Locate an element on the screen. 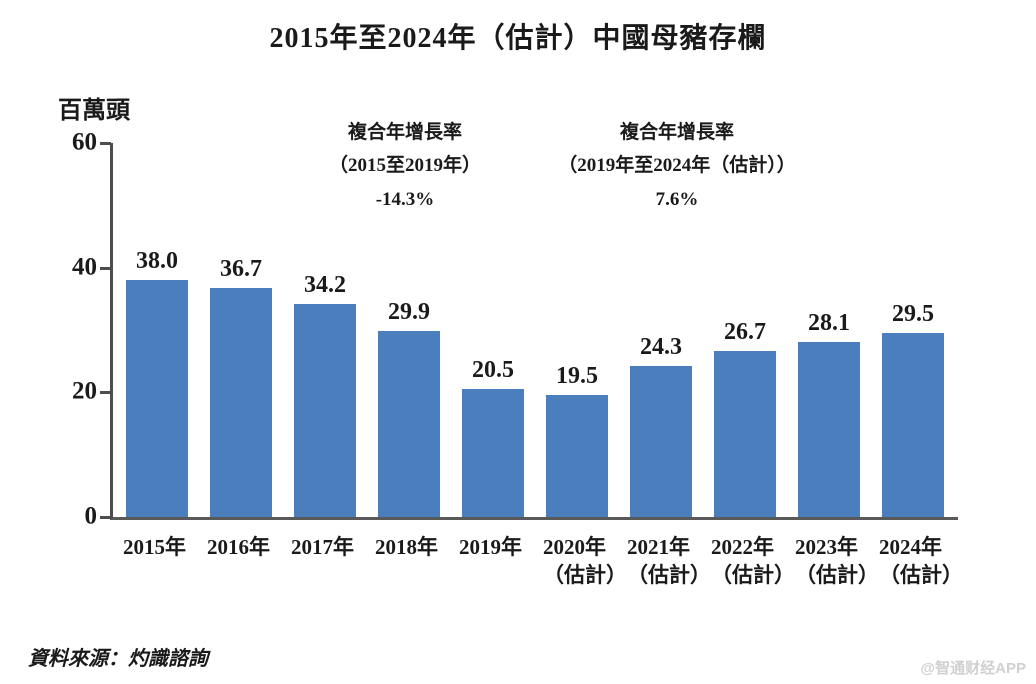 The height and width of the screenshot is (684, 1036). y-axis-tick-label: 40 is located at coordinates (84, 267).